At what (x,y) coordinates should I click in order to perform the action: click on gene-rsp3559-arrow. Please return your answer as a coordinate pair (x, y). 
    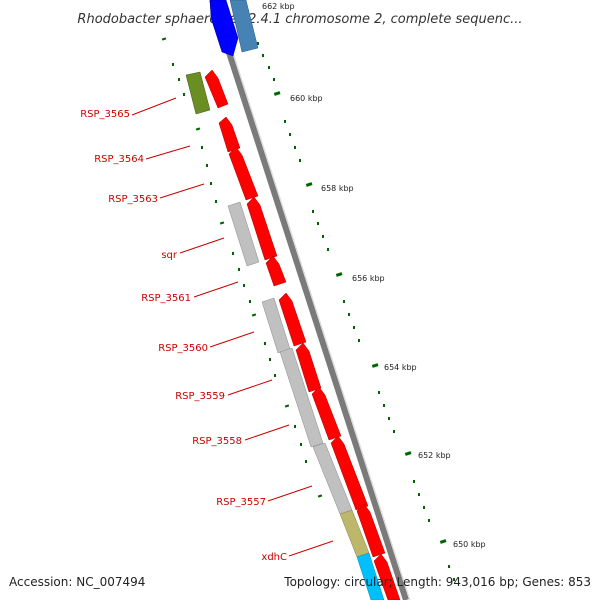
    Looking at the image, I should click on (308, 367).